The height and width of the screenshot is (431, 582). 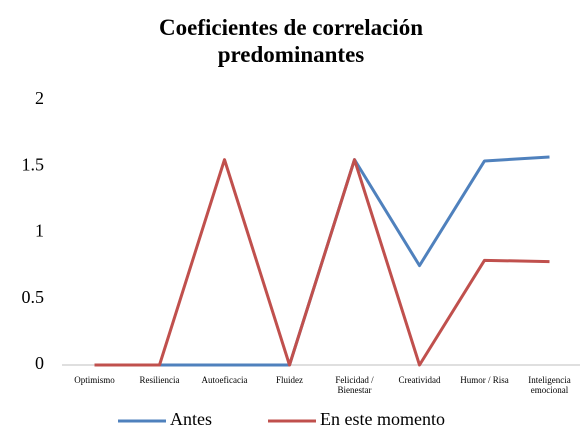 I want to click on y-tick-label: 1.5, so click(x=33, y=164).